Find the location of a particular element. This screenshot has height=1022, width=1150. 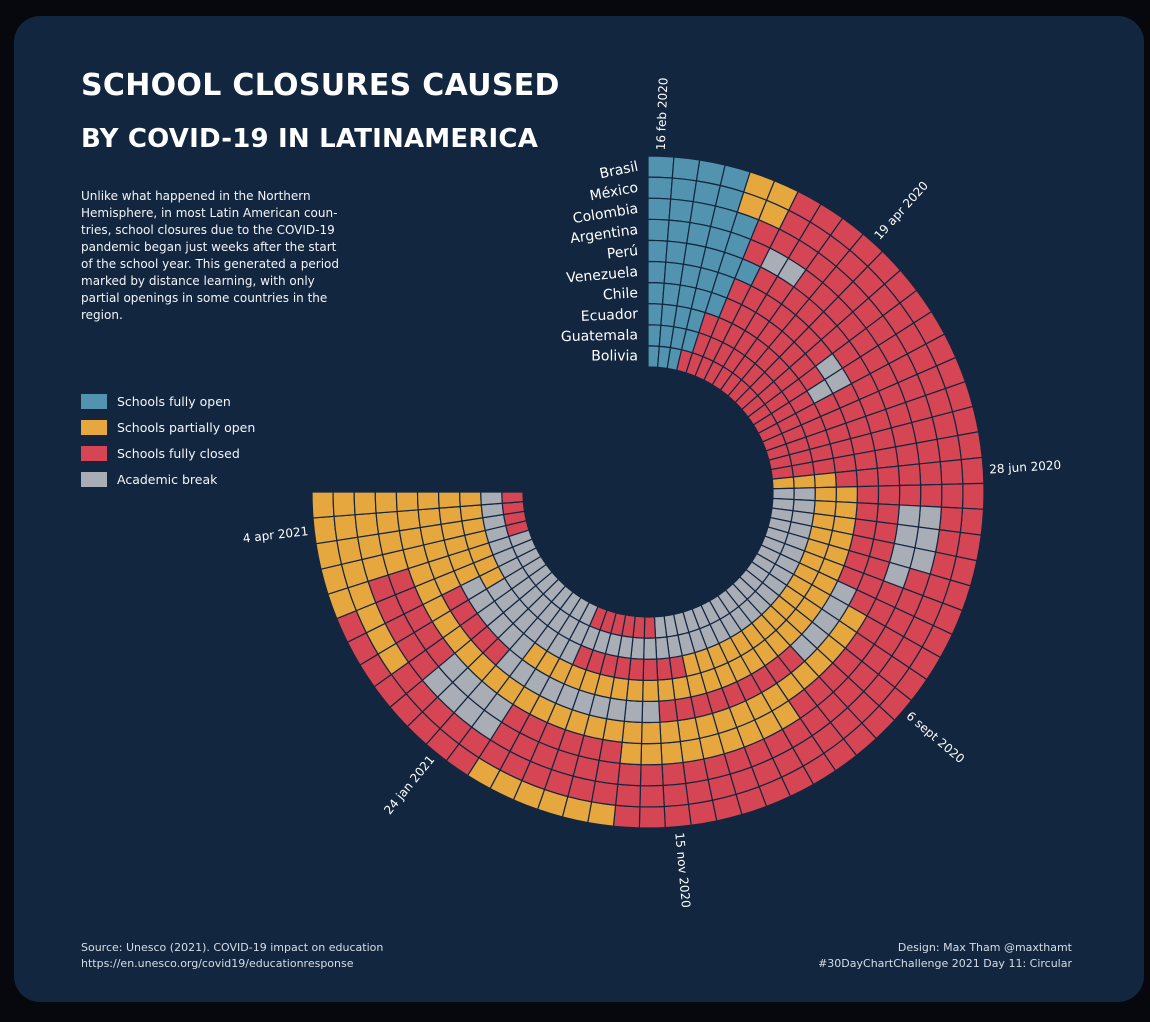

legend-item-partial: Schools partially open is located at coordinates (168, 427).